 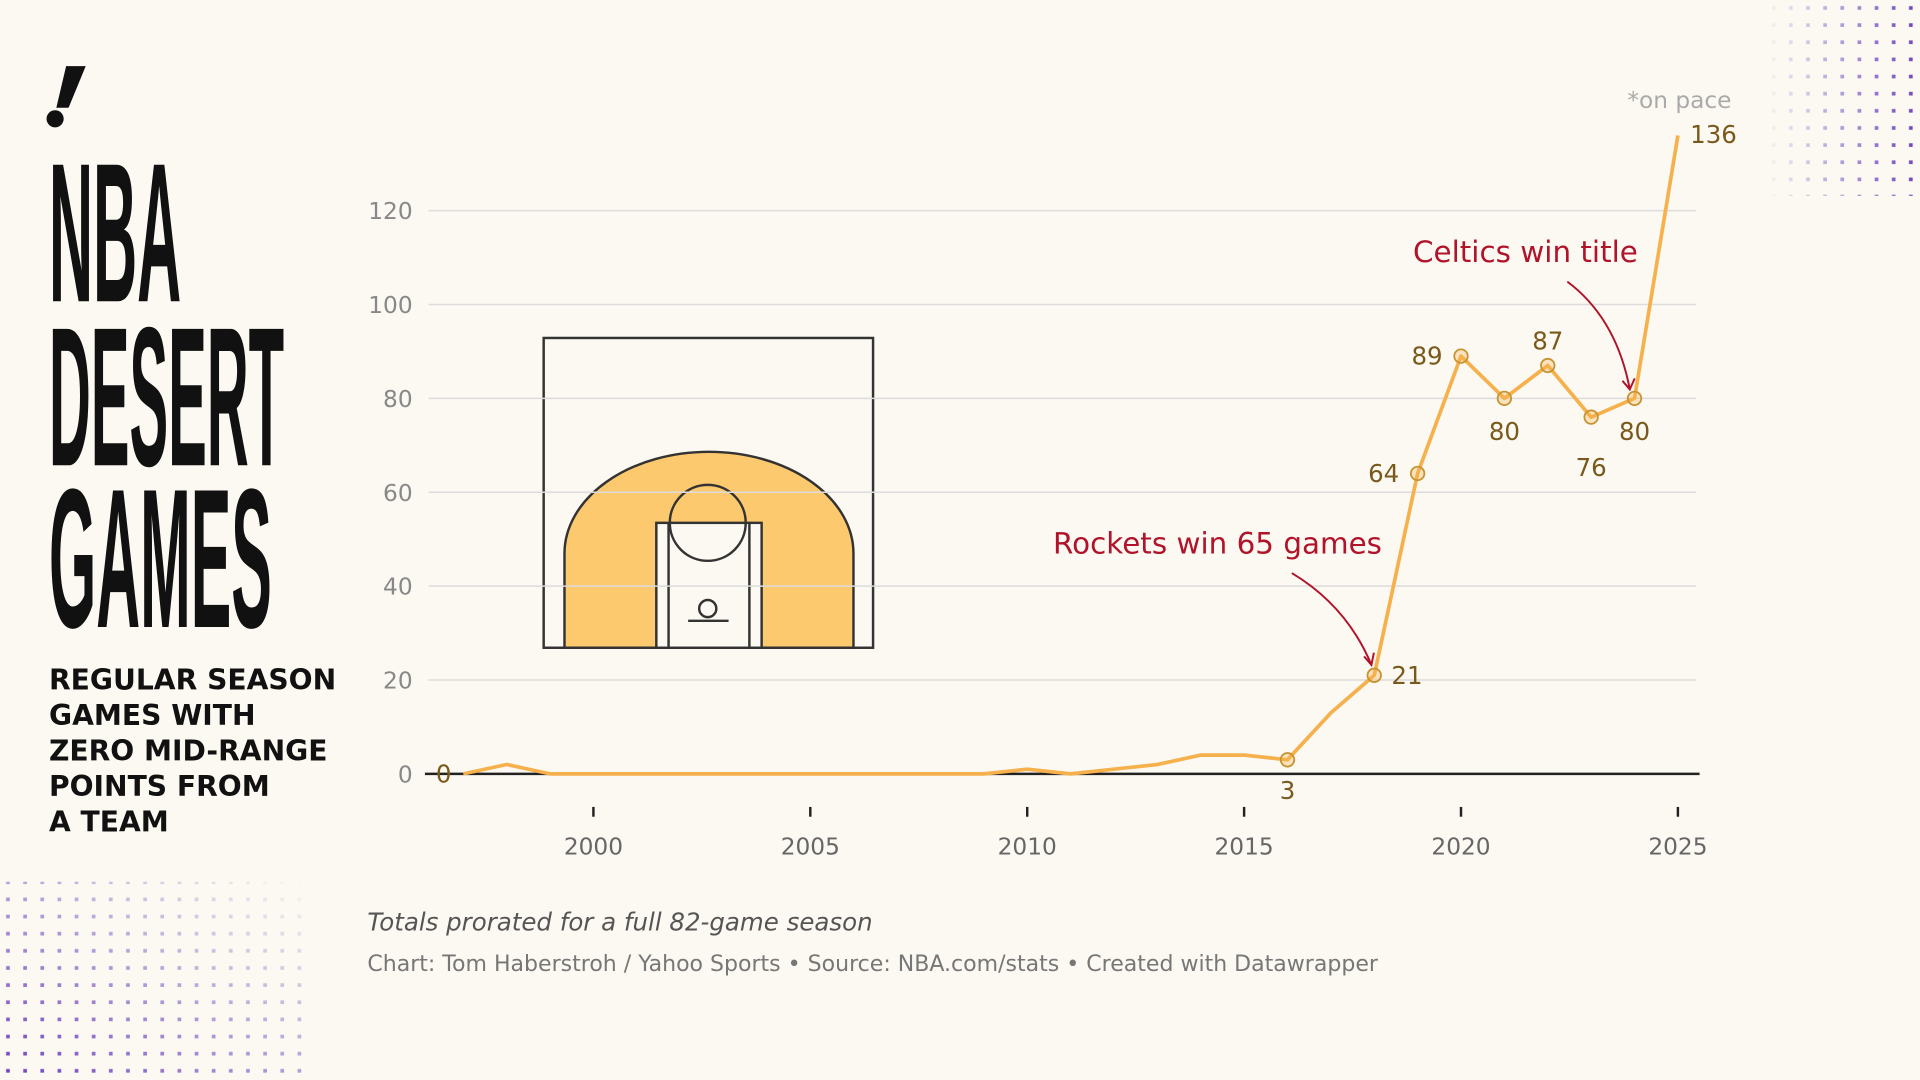 I want to click on x-tick-label: 2015, so click(x=1244, y=847).